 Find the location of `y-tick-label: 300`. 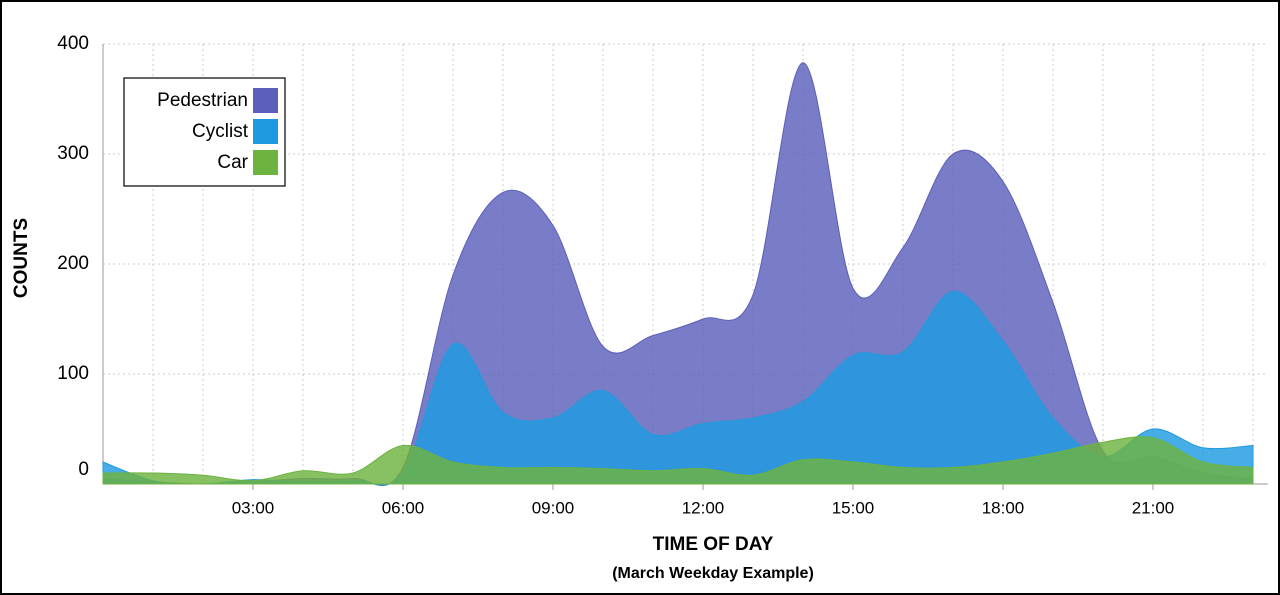

y-tick-label: 300 is located at coordinates (73, 153).